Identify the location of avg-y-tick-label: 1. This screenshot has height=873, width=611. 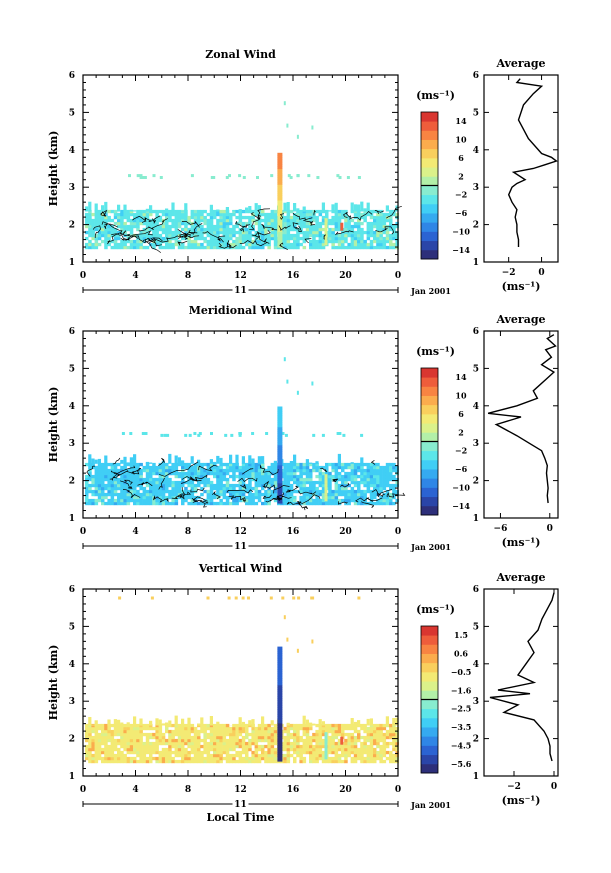
(476, 263).